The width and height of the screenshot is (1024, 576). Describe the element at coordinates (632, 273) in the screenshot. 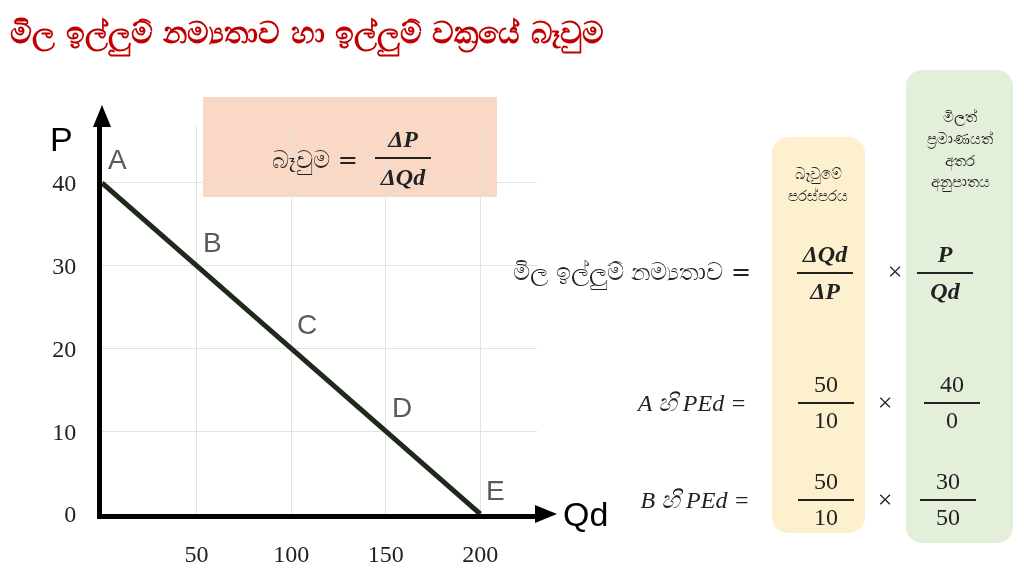

I see `annotation: මිල ඉල්ලුම් නම්‍යතාව =` at that location.